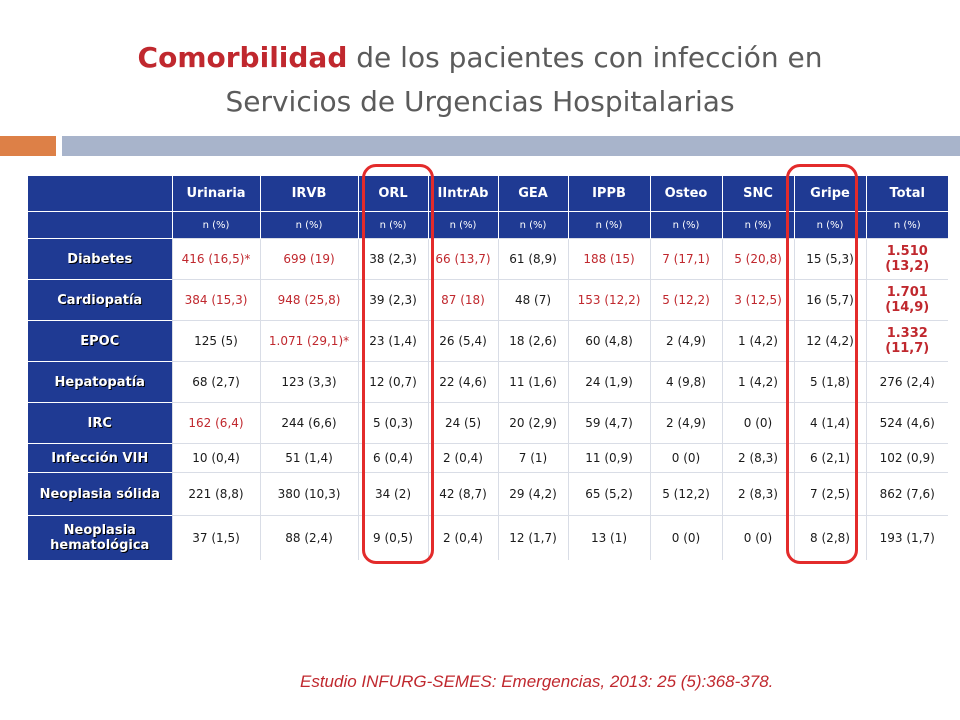 The image size is (960, 720). I want to click on table-cell: 12 (4,2), so click(829, 341).